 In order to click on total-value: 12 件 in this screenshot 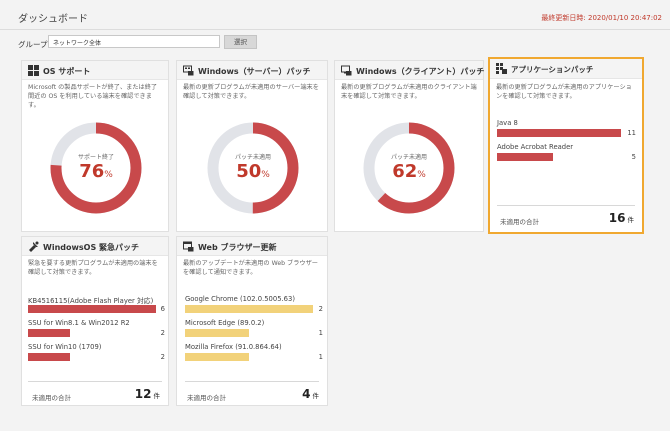, I will do `click(147, 394)`.